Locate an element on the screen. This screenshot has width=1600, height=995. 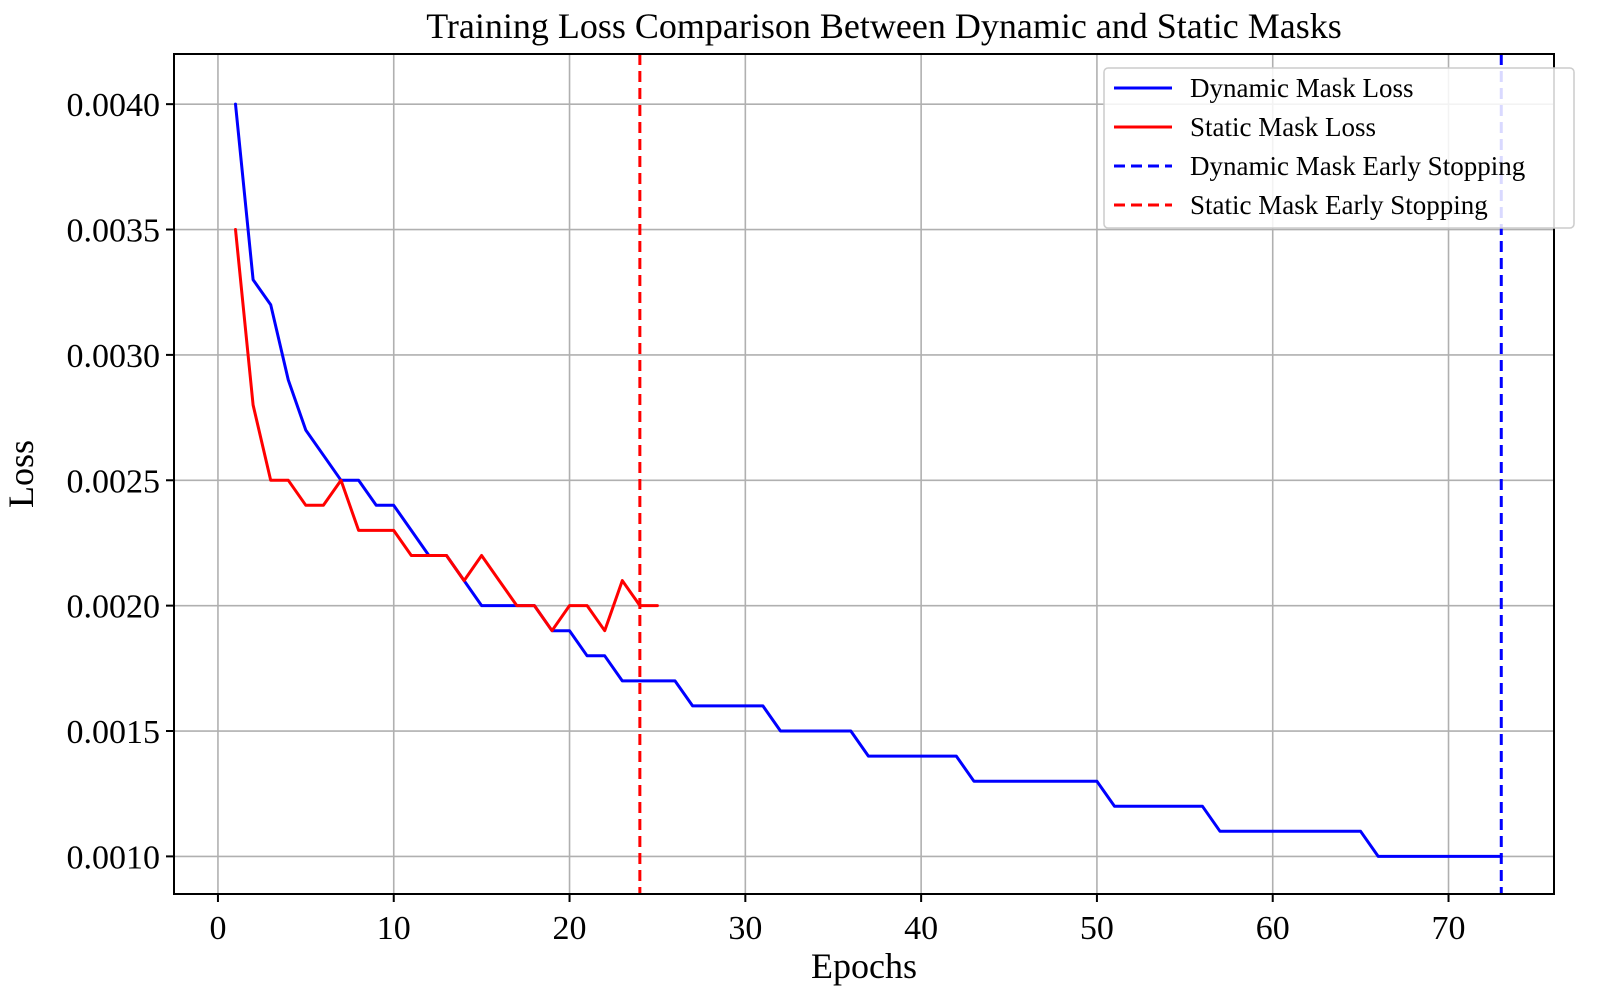
x-tick-label: 50 is located at coordinates (1097, 928).